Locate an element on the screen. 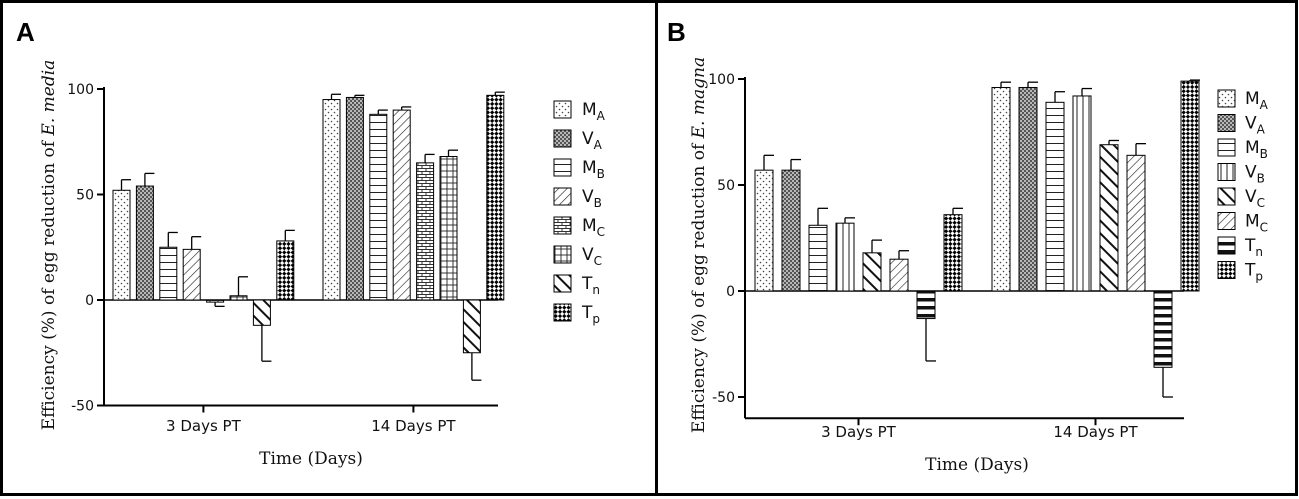  panel-a-legend-swatch-MB is located at coordinates (562, 167).